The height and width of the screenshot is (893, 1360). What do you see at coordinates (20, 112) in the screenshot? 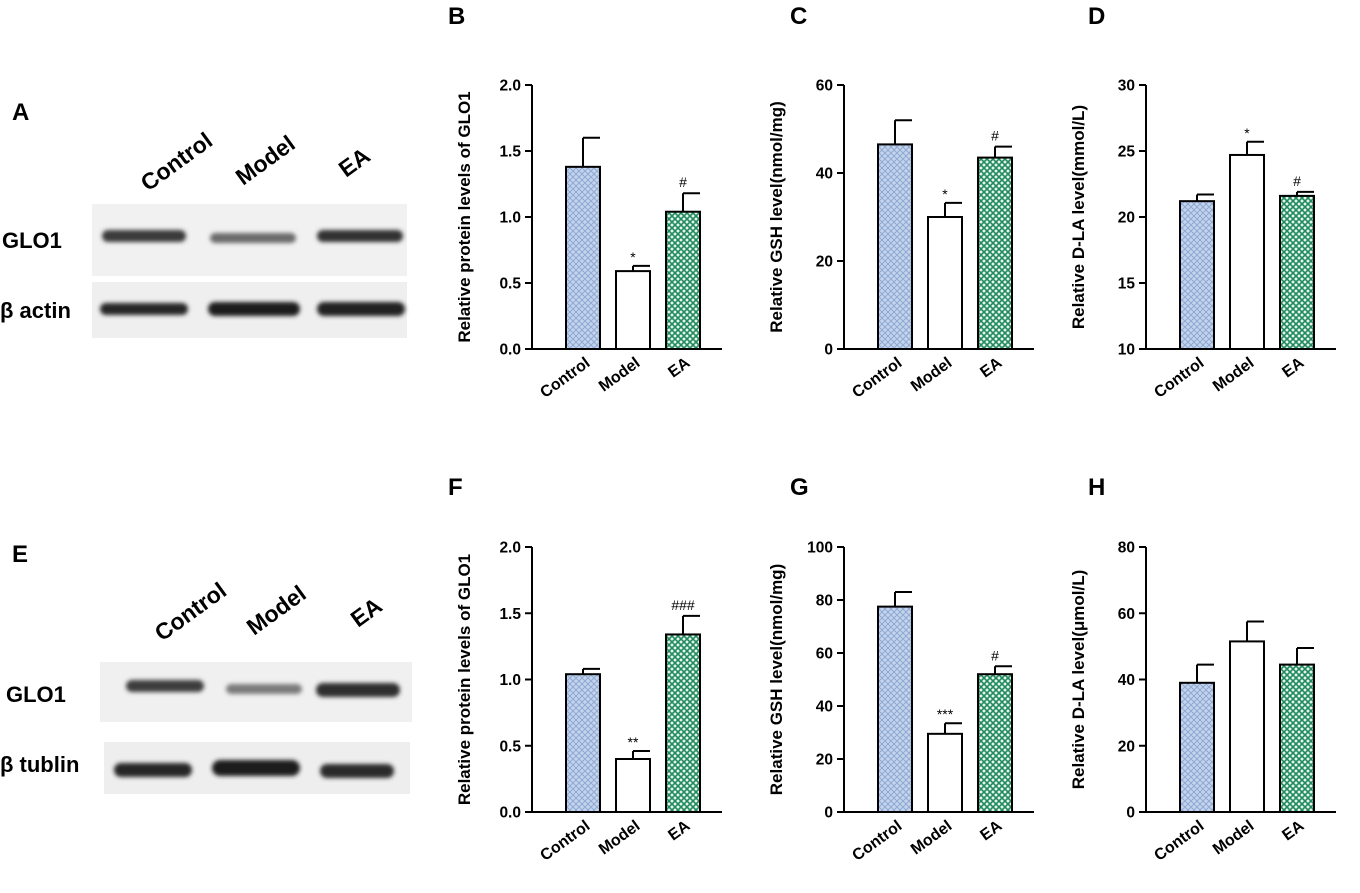
I see `panel-label-a: A` at bounding box center [20, 112].